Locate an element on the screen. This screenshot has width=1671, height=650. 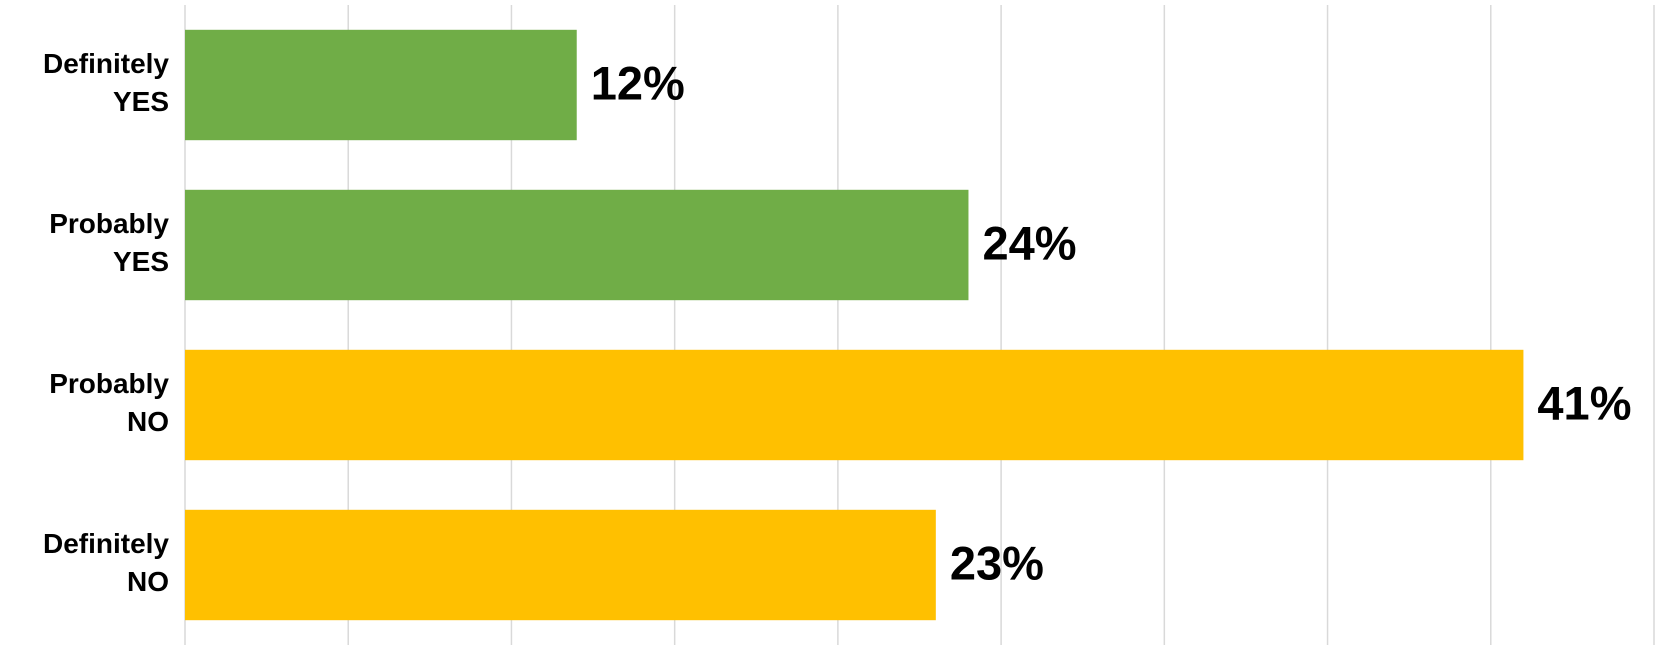
data-label: 12% is located at coordinates (638, 82).